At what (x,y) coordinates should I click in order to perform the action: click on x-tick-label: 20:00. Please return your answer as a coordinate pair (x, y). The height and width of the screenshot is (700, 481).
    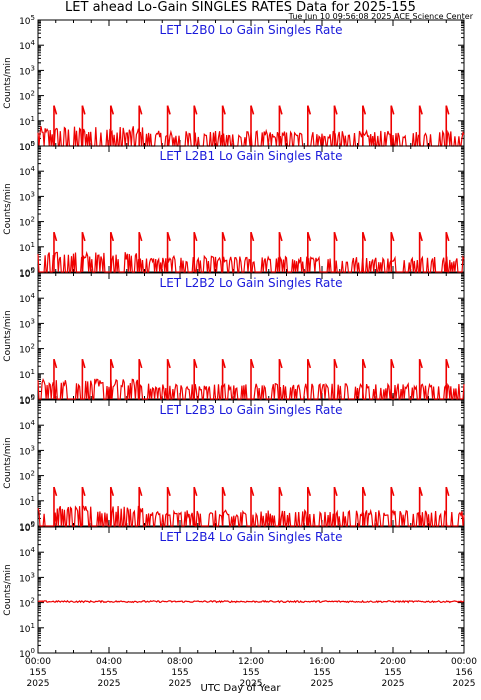
    Looking at the image, I should click on (393, 662).